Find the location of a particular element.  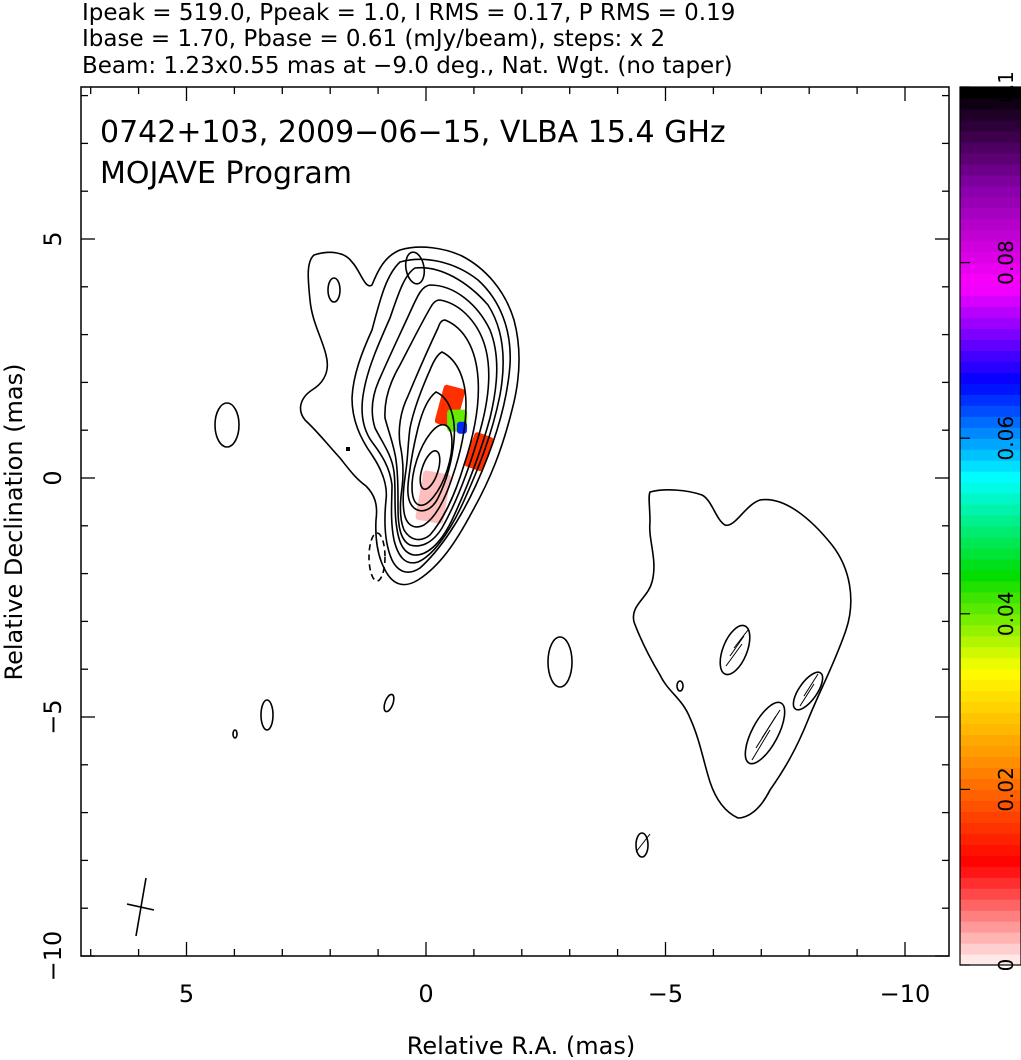

colorbar is located at coordinates (990, 526).